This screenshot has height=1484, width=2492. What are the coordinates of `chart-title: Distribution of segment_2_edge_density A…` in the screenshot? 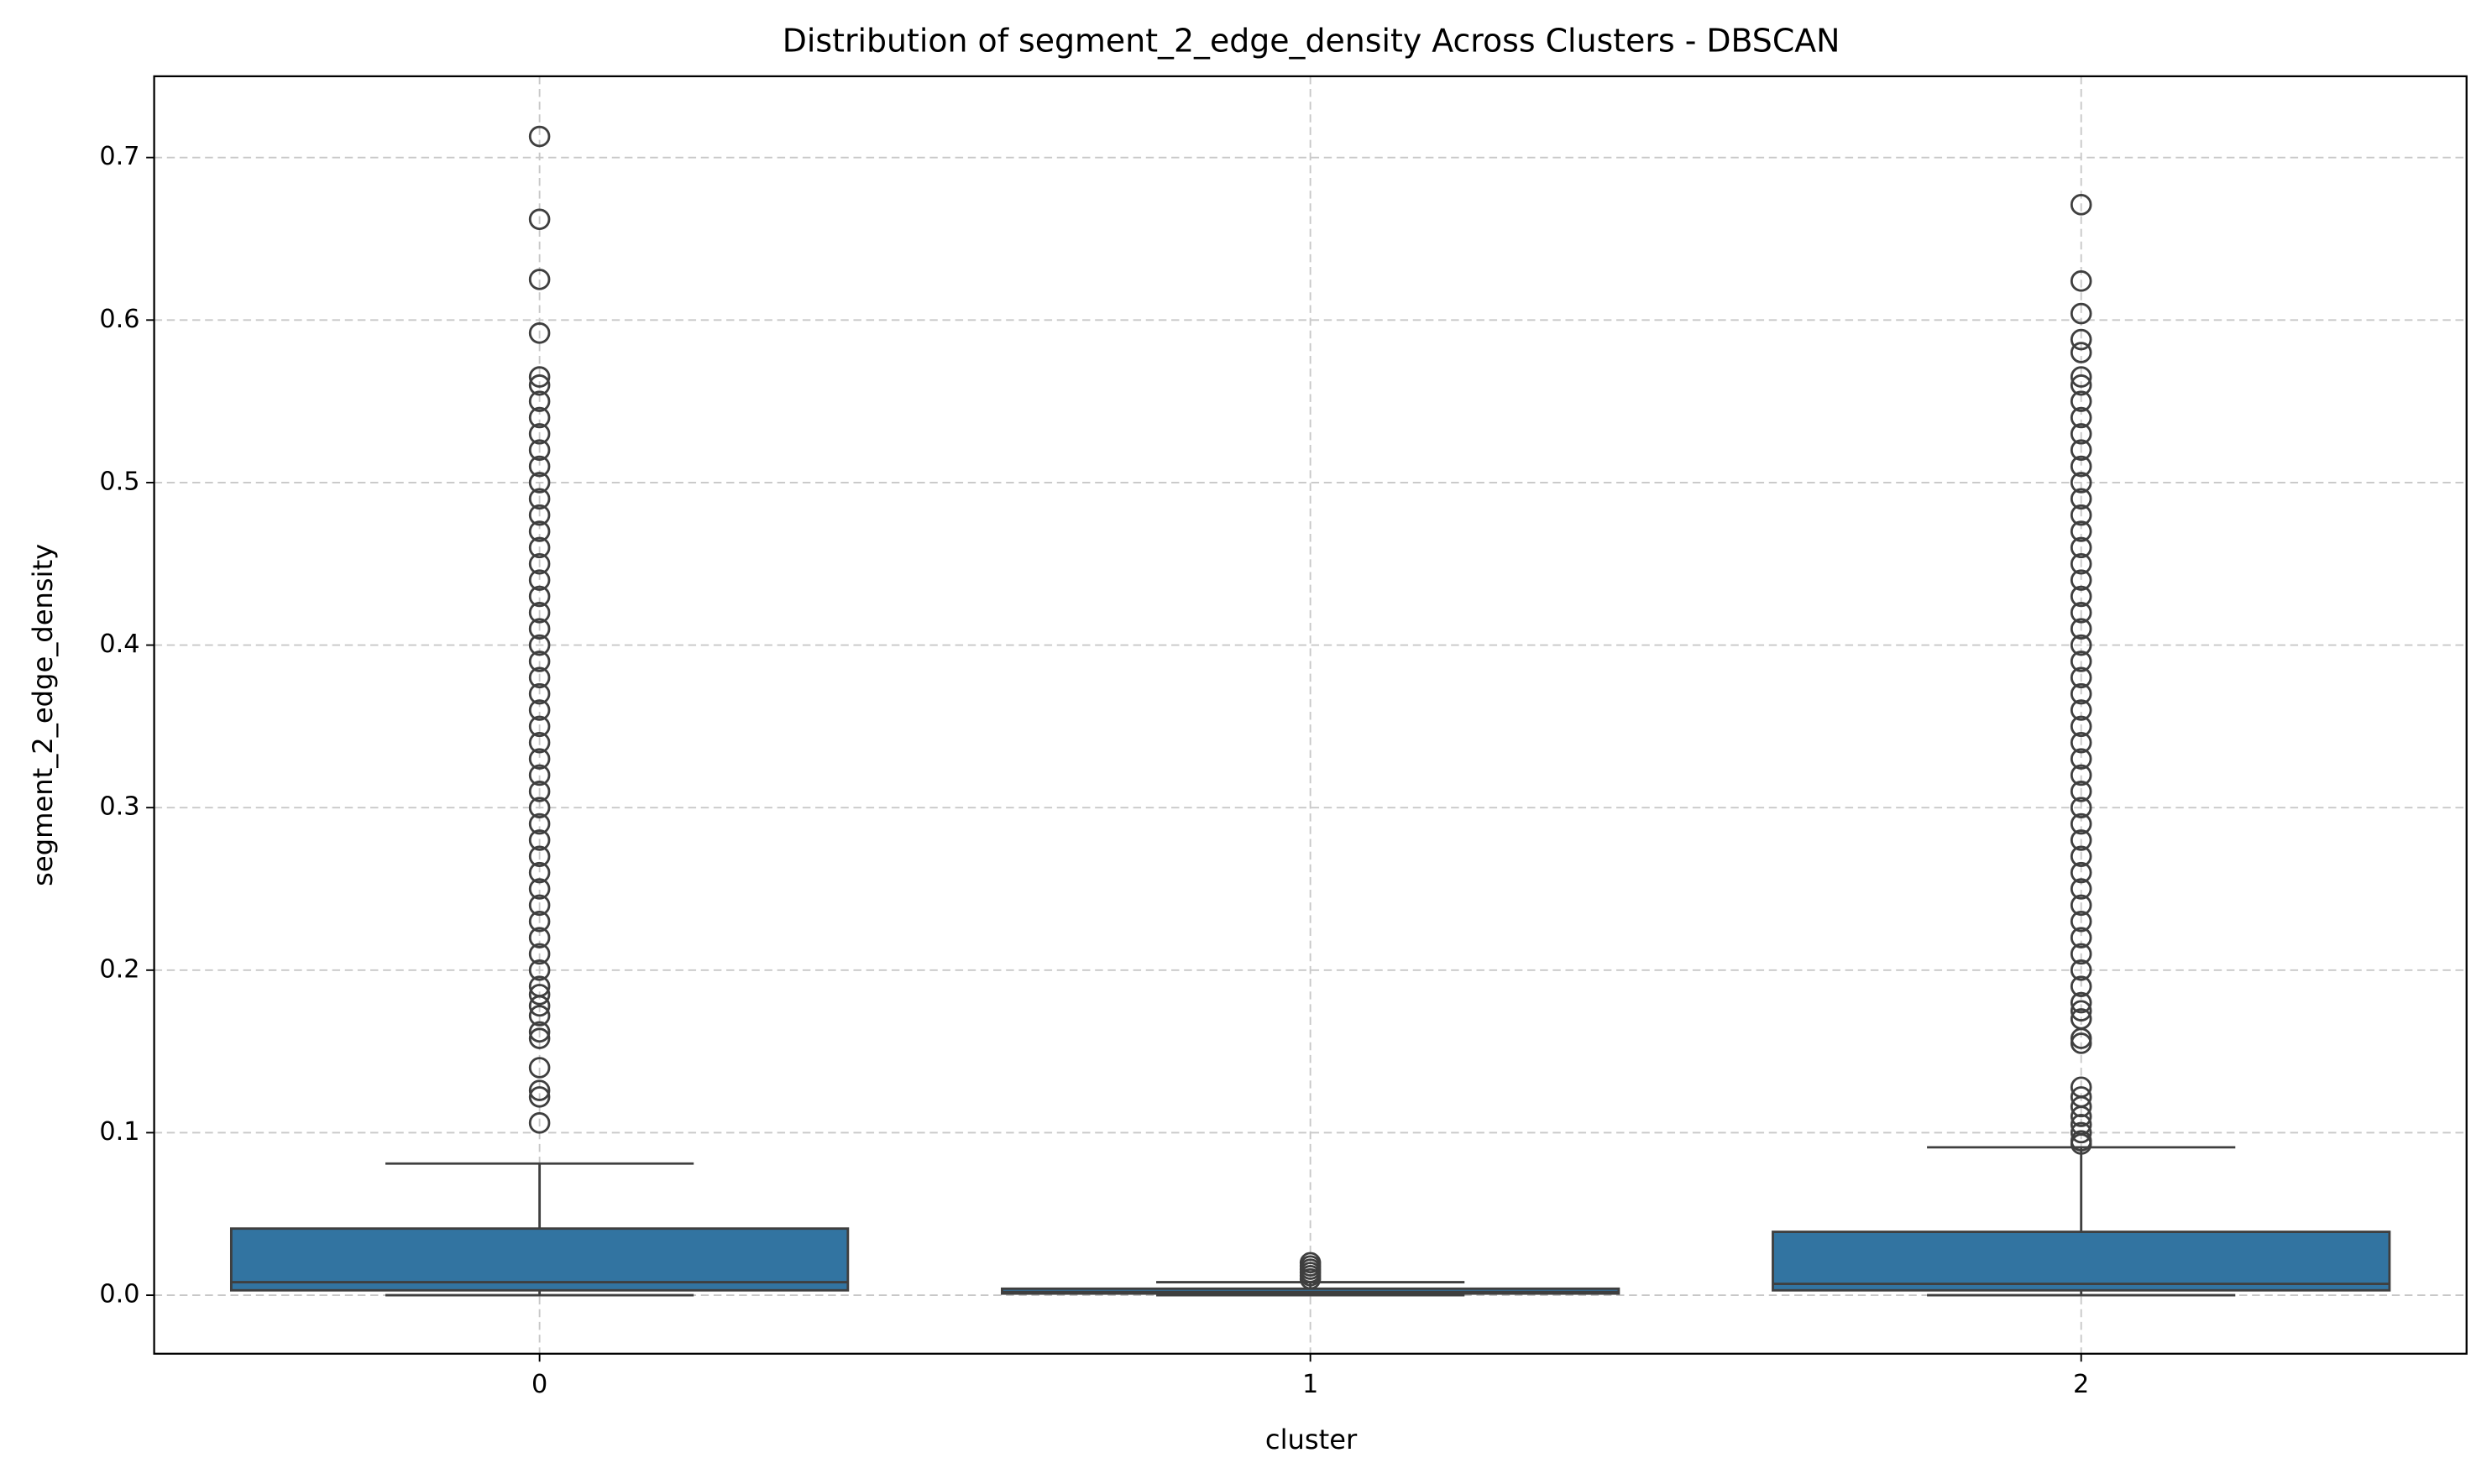 It's located at (1311, 41).